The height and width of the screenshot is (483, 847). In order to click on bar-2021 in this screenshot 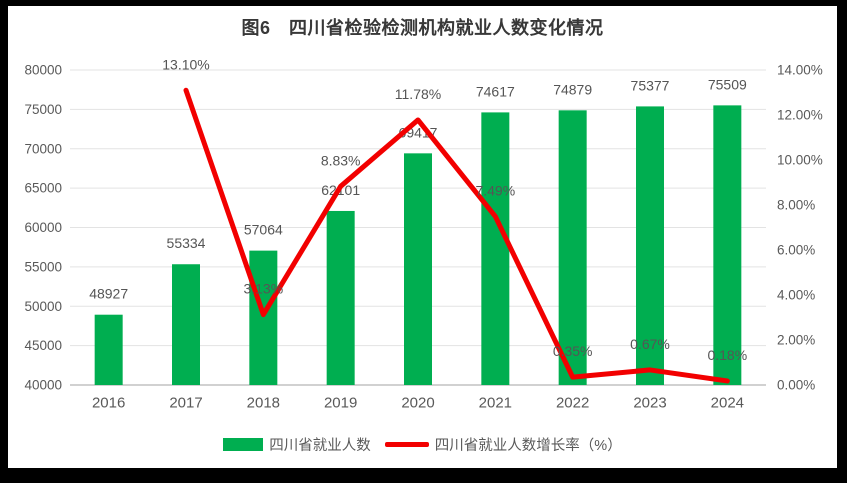, I will do `click(495, 249)`.